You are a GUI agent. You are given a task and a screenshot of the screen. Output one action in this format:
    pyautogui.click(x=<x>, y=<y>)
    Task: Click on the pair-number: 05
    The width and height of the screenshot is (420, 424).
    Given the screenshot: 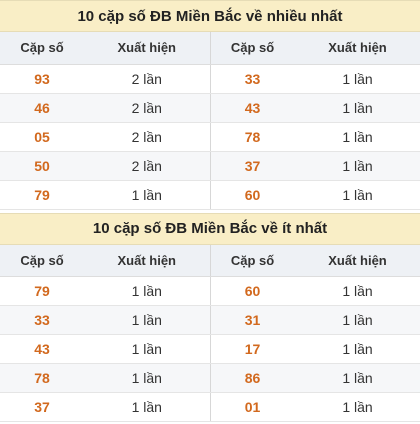 What is the action you would take?
    pyautogui.click(x=42, y=137)
    